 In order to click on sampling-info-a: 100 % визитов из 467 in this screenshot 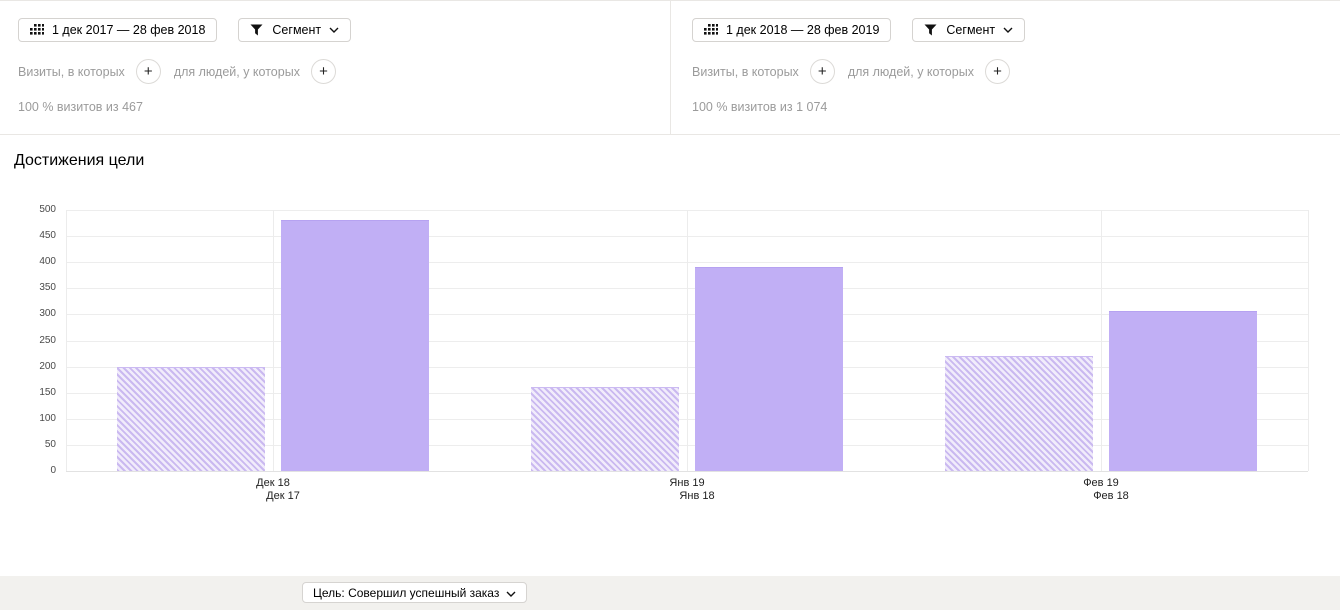, I will do `click(80, 107)`.